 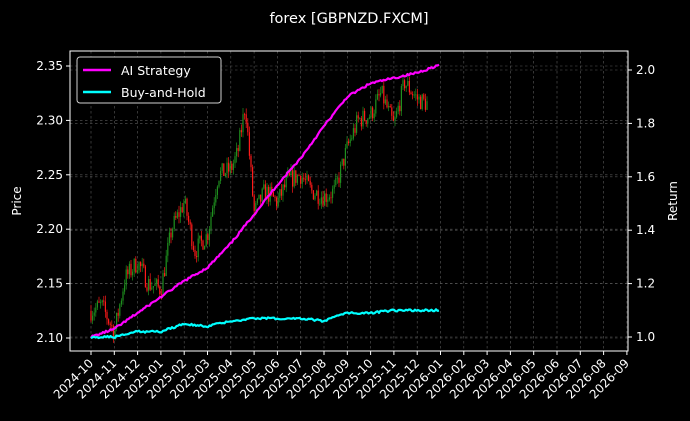 I want to click on legend: AI Strategy Buy-and-Hold, so click(x=149, y=80).